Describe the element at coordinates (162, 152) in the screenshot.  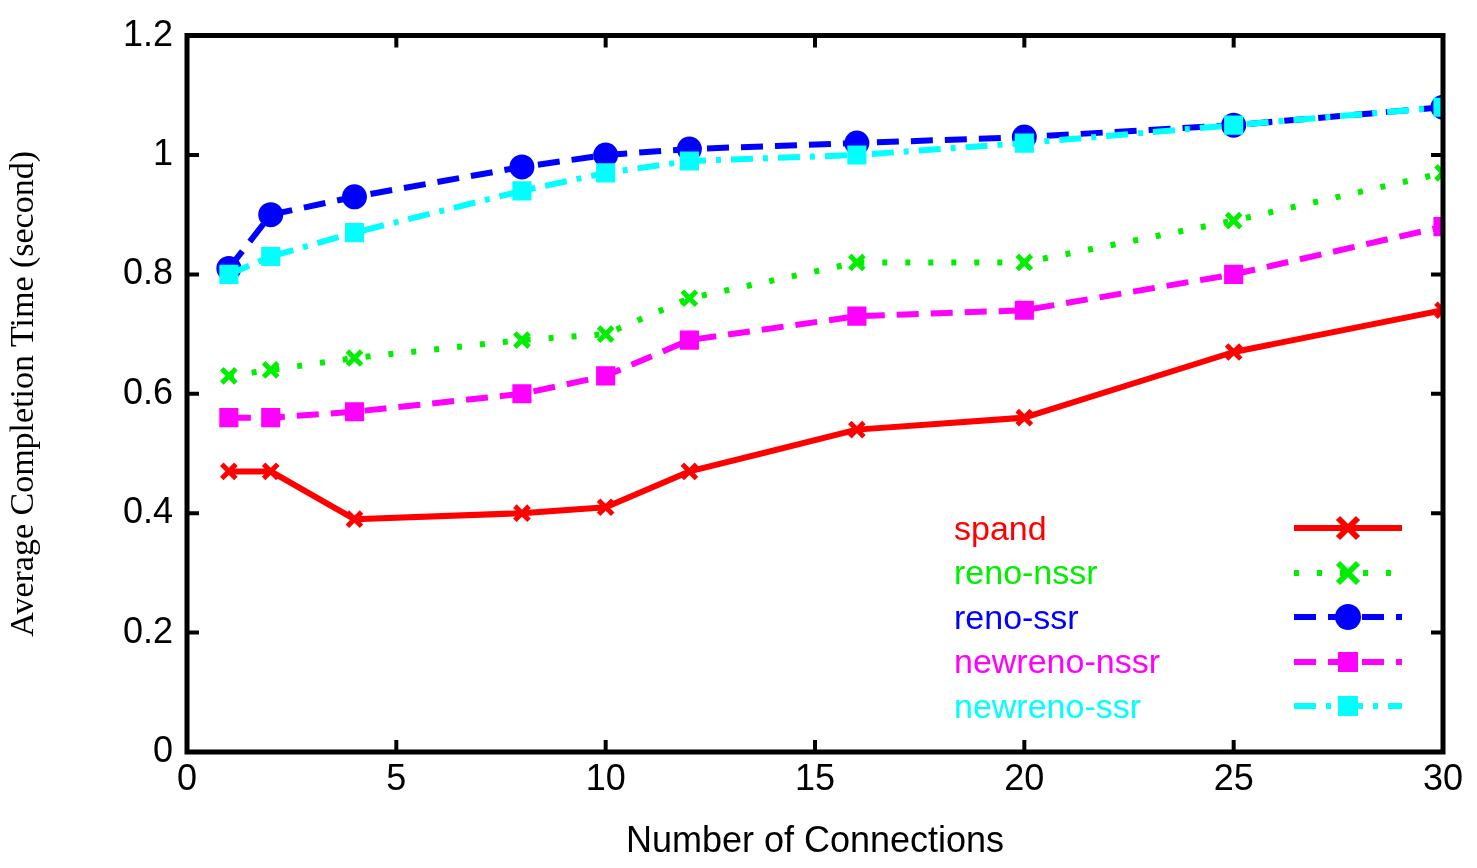
I see `y-tick-label: 1` at that location.